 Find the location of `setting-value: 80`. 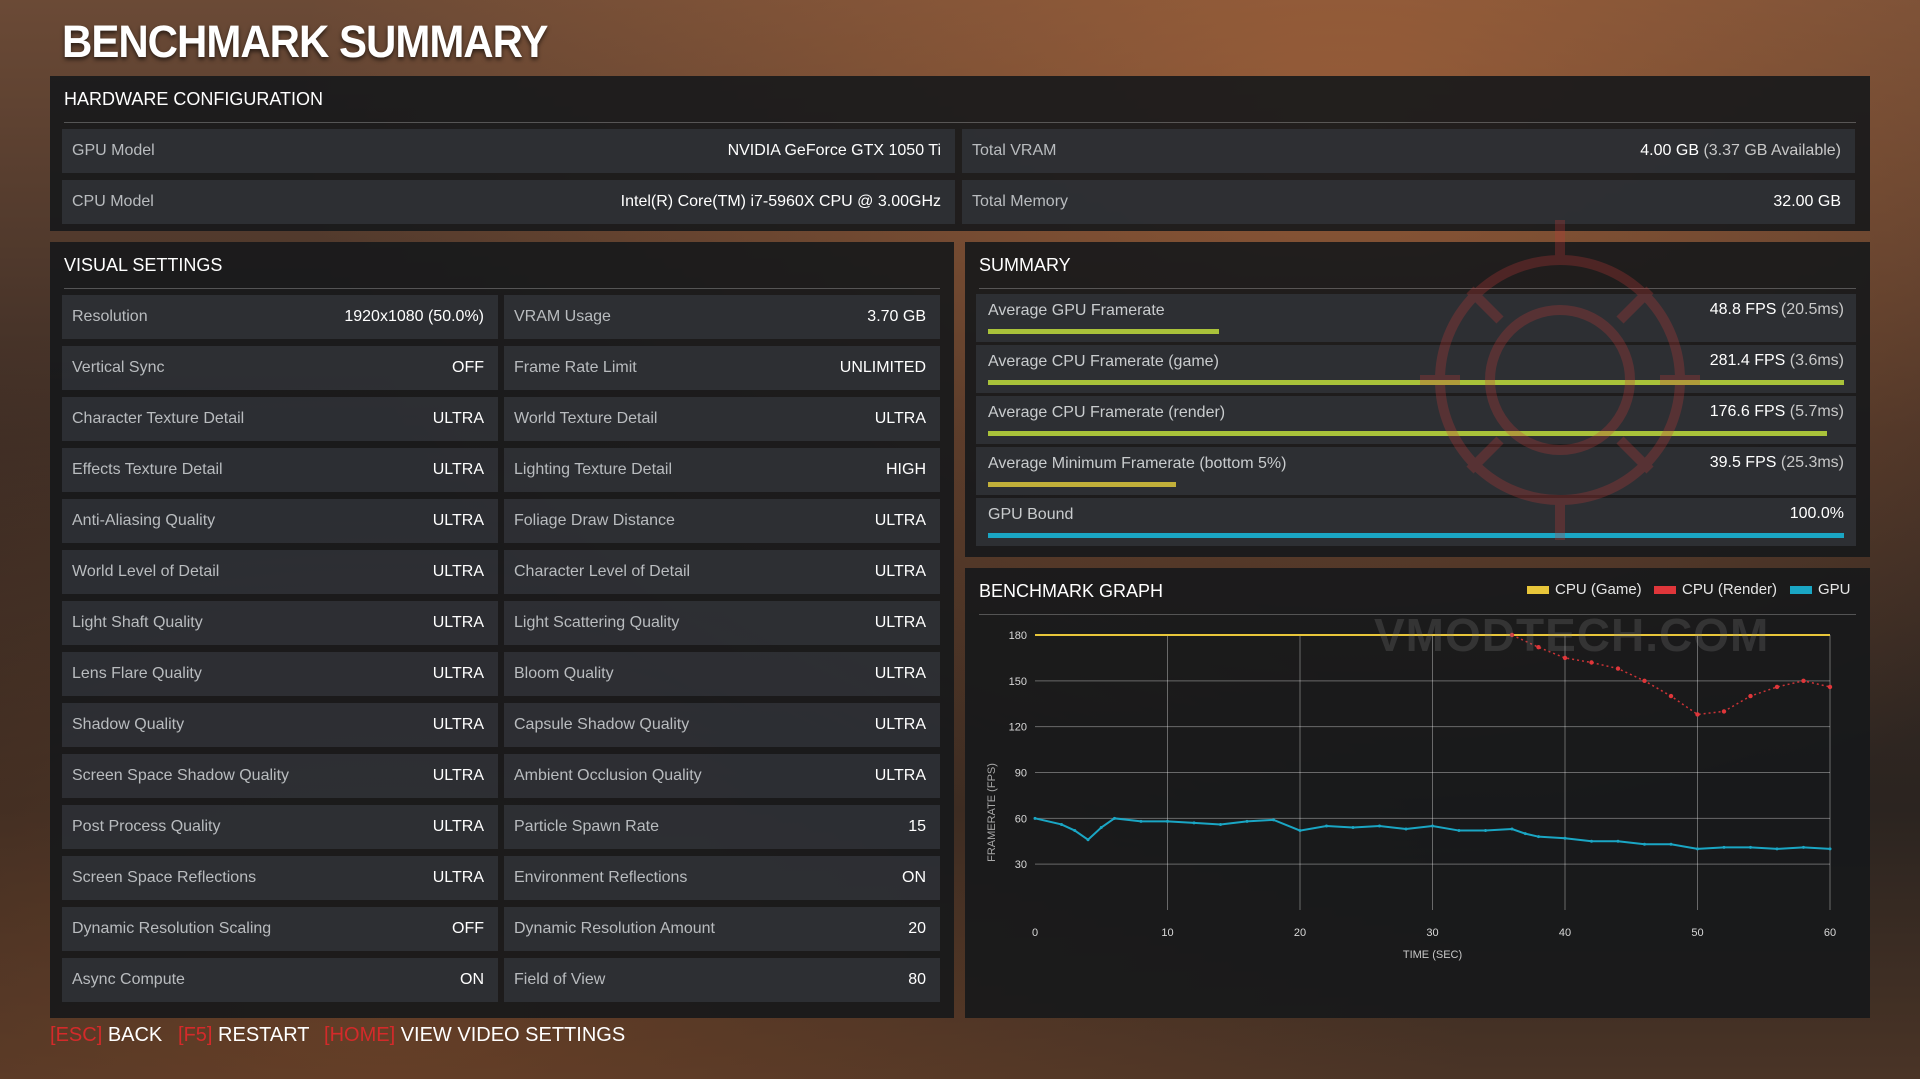

setting-value: 80 is located at coordinates (917, 979).